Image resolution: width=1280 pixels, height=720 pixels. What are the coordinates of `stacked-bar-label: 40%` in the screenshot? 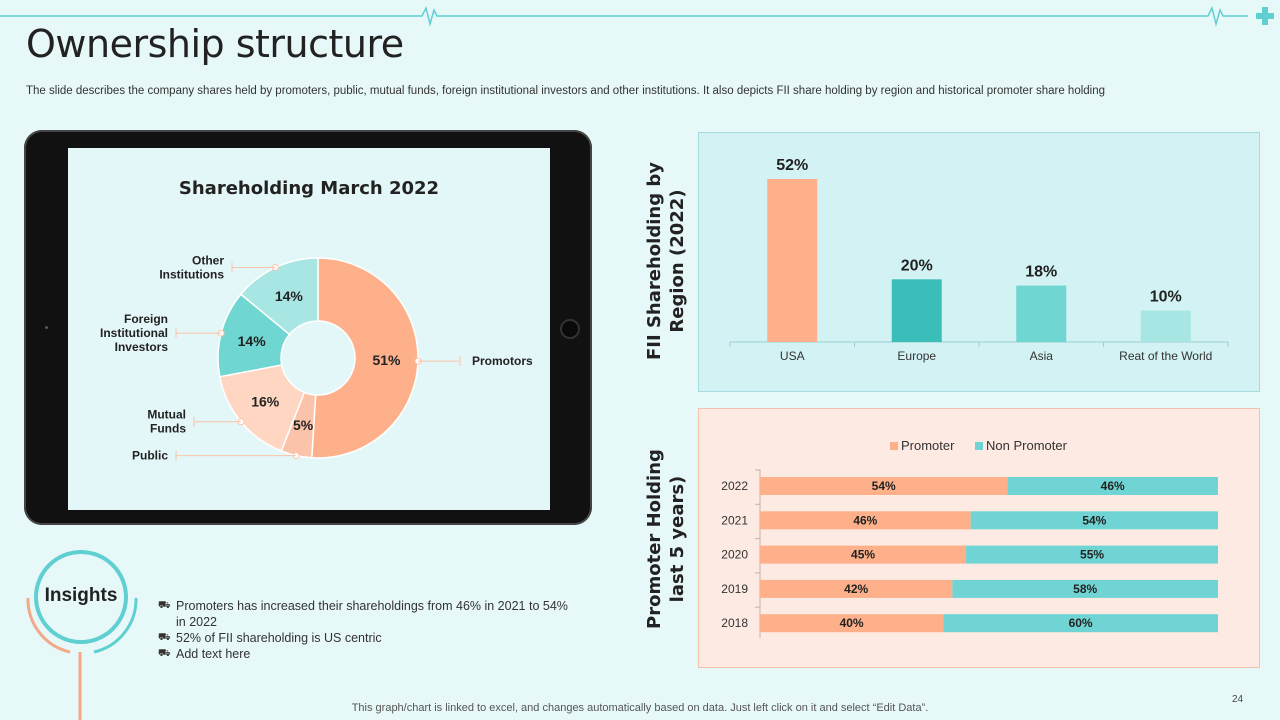 It's located at (852, 623).